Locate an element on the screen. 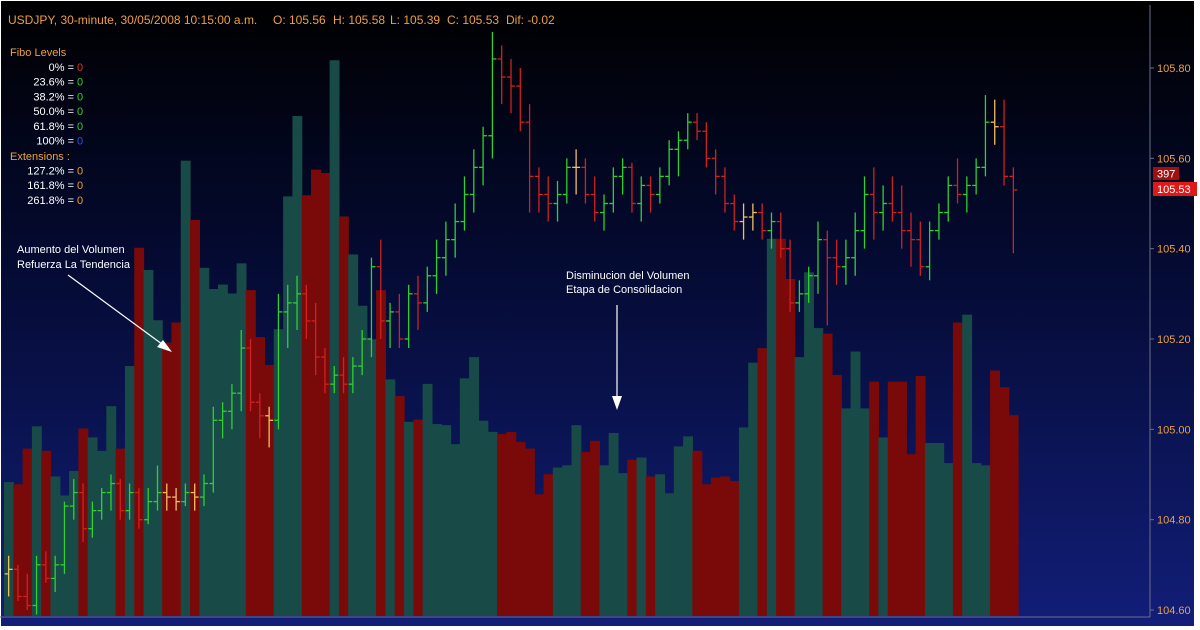 Image resolution: width=1200 pixels, height=630 pixels. fibo-extensions-title: Extensions : is located at coordinates (40, 157).